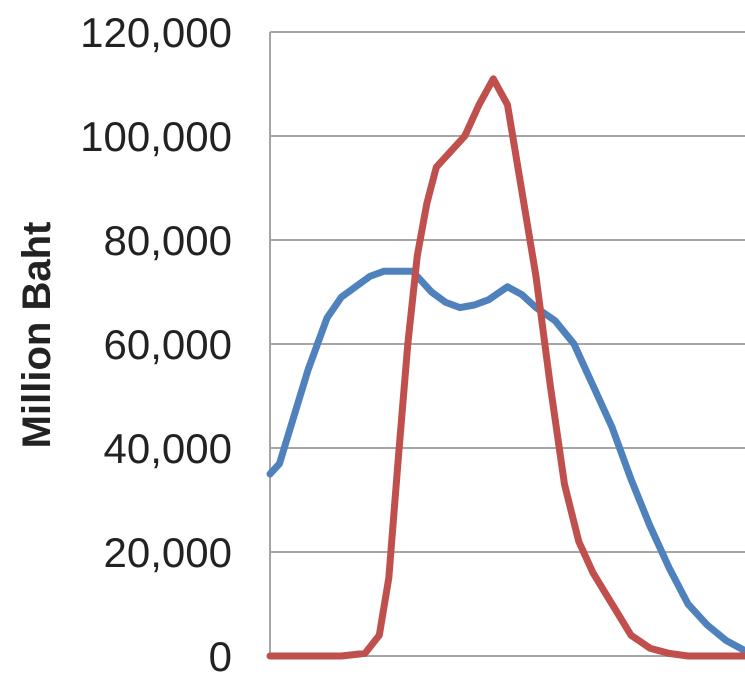 The width and height of the screenshot is (745, 678). I want to click on y-tick-label: 20,000, so click(168, 552).